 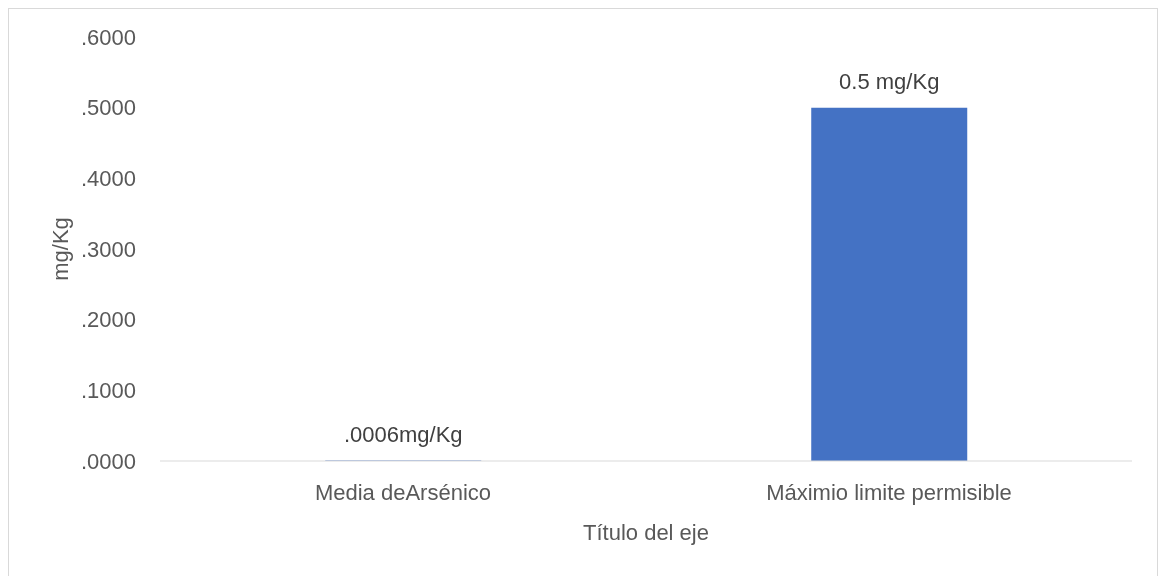 I want to click on x-axis-title: Título del eje, so click(x=646, y=532).